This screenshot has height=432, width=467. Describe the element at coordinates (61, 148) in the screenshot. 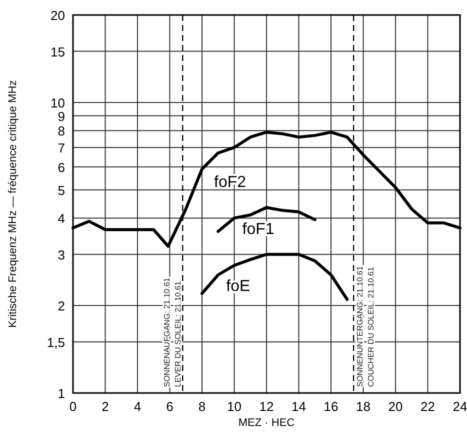

I see `y-tick-label: 7` at that location.